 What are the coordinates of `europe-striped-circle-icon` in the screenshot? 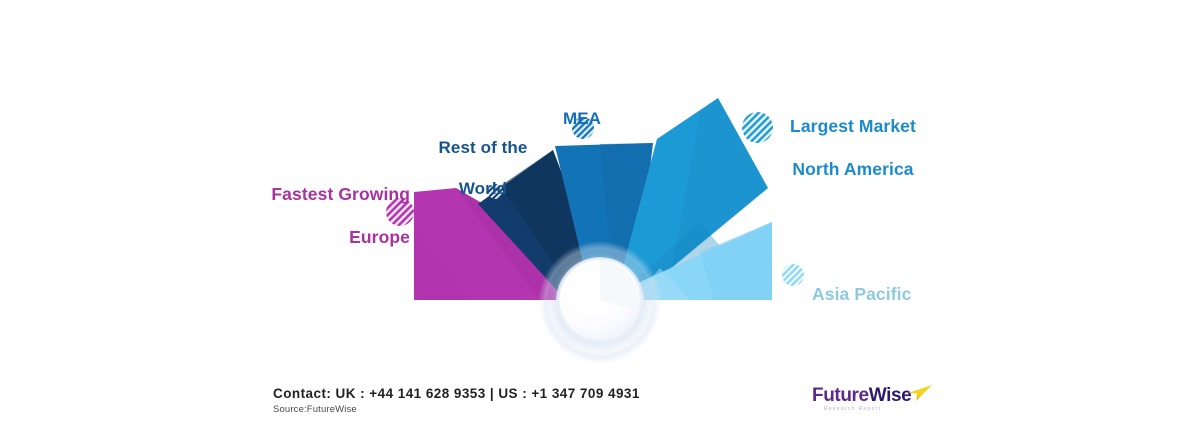 It's located at (400, 212).